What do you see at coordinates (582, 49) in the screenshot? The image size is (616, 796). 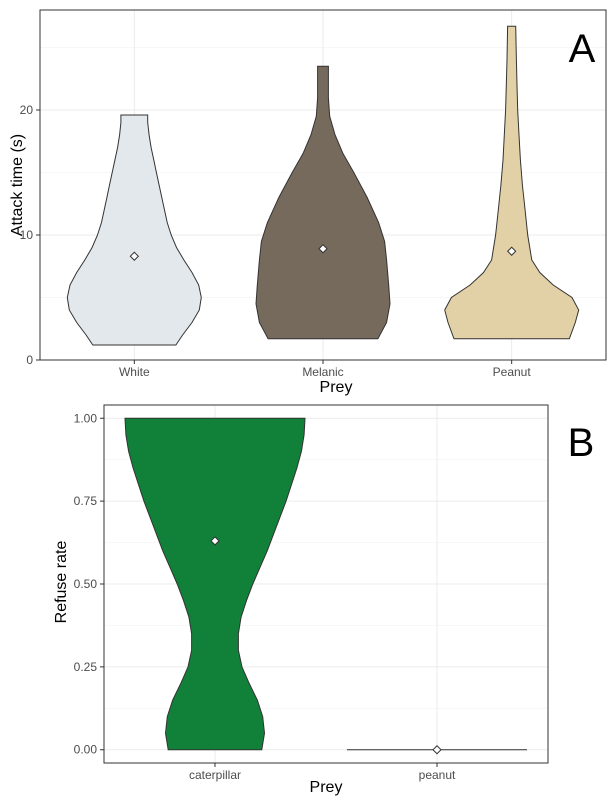 I see `panel-a-letter: A` at bounding box center [582, 49].